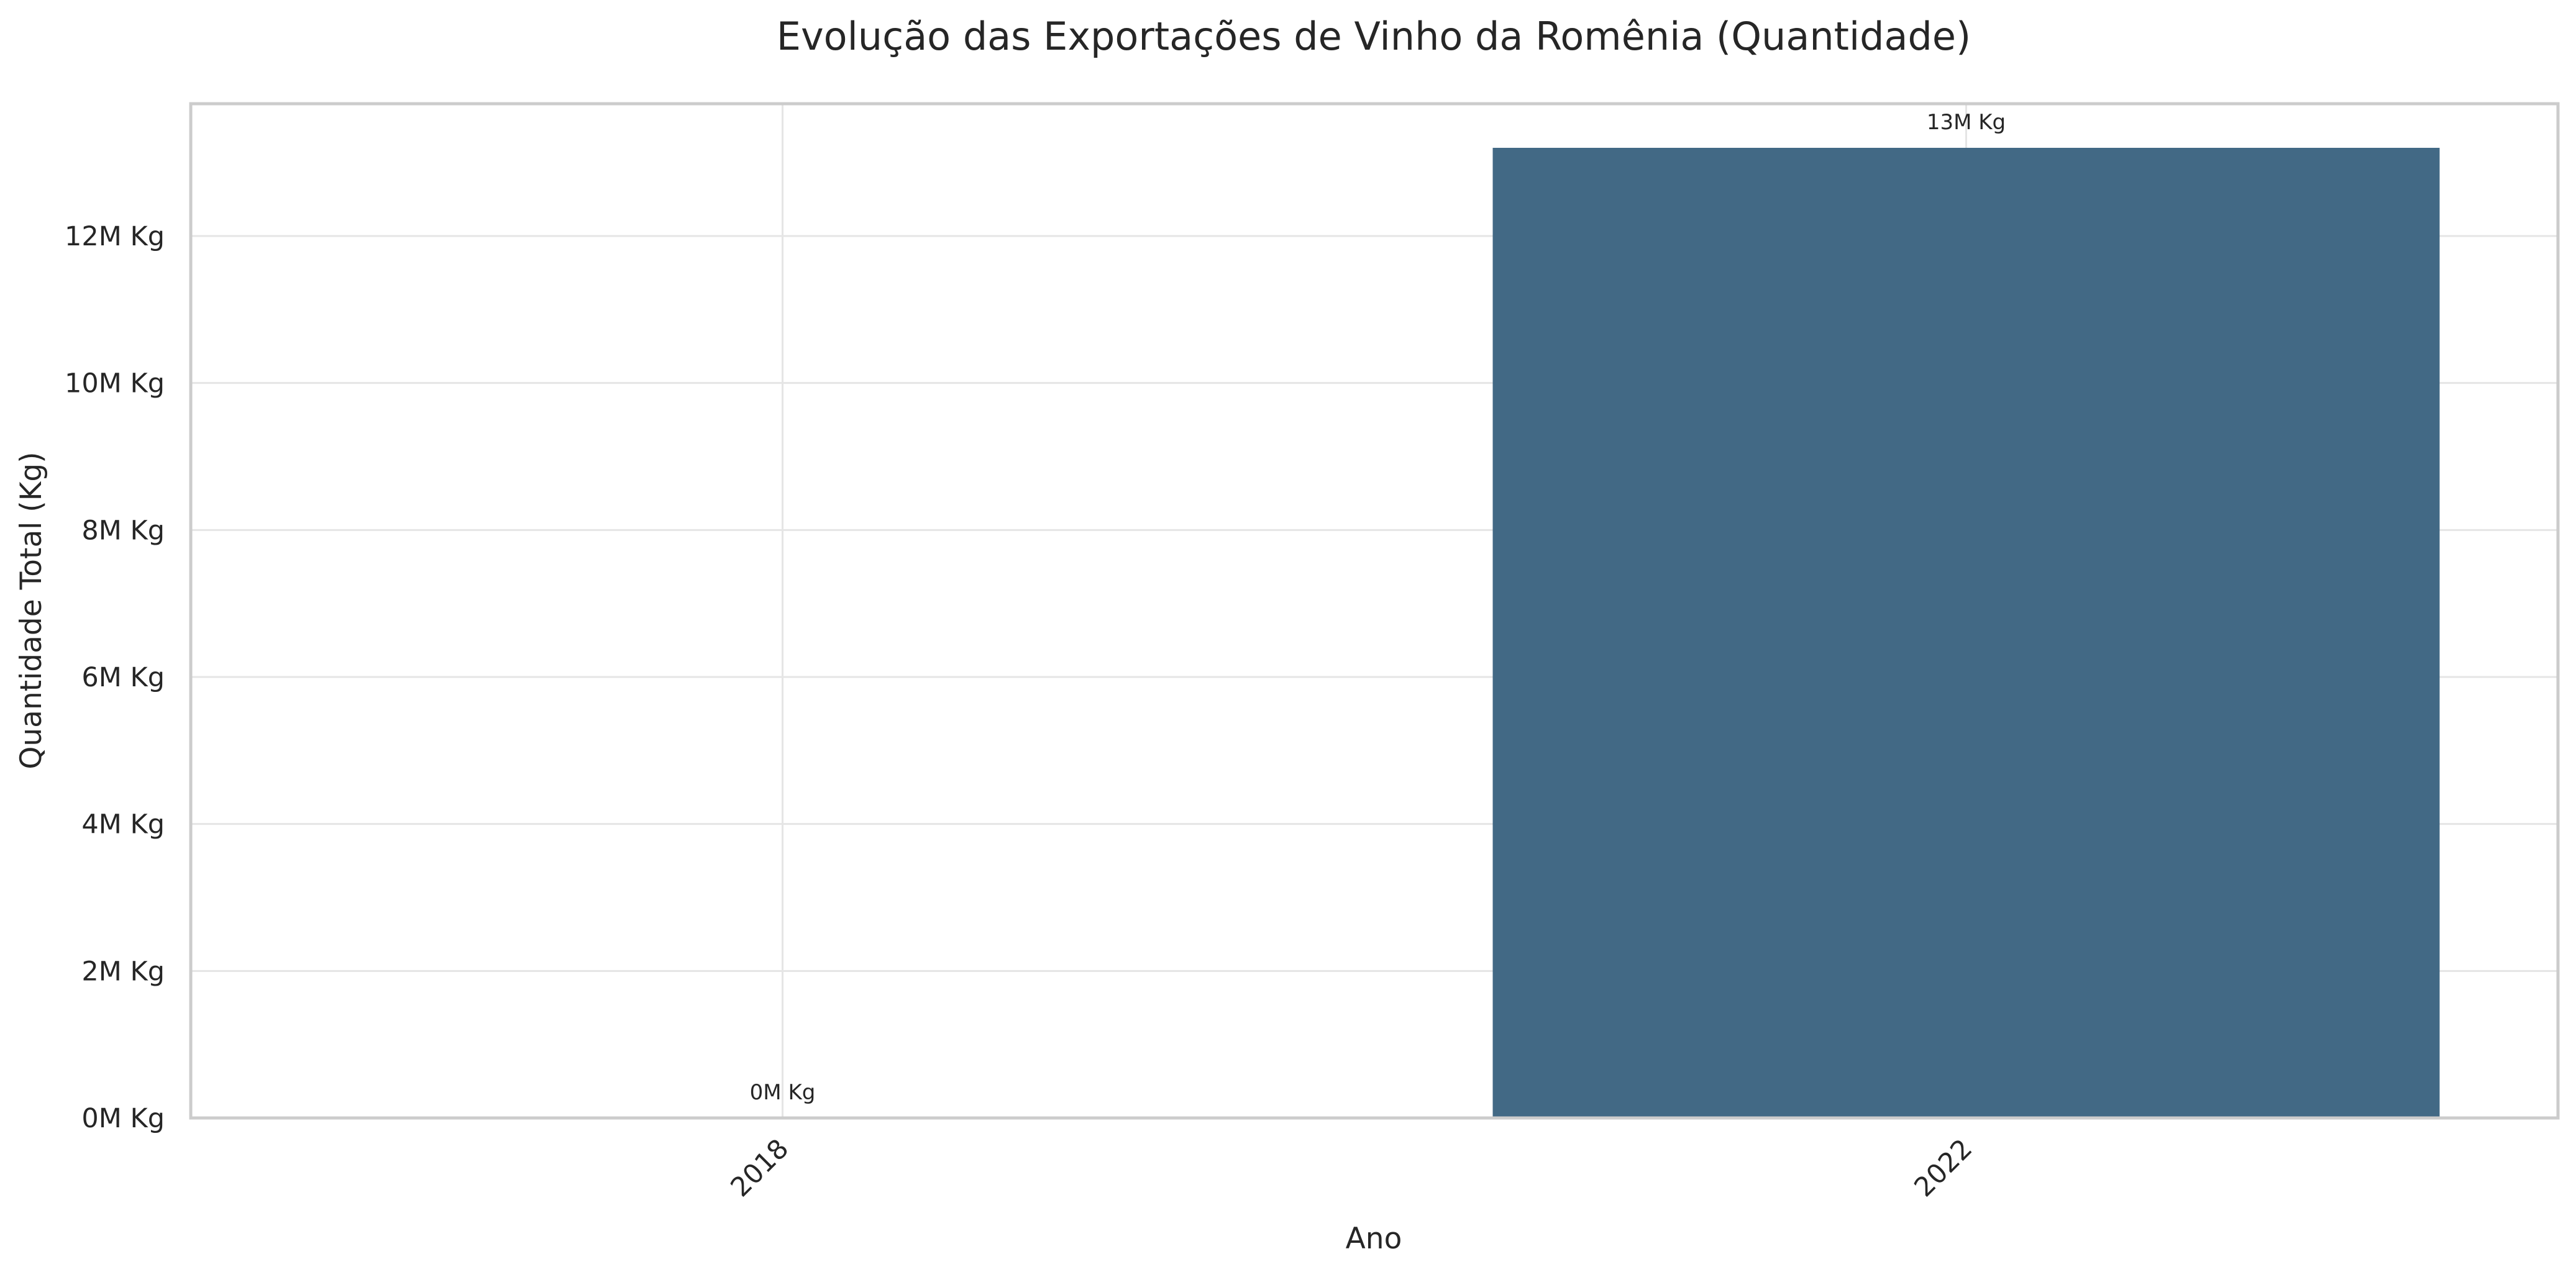 This screenshot has height=1272, width=2576. Describe the element at coordinates (123, 825) in the screenshot. I see `y-tick-label: 4M Kg` at that location.